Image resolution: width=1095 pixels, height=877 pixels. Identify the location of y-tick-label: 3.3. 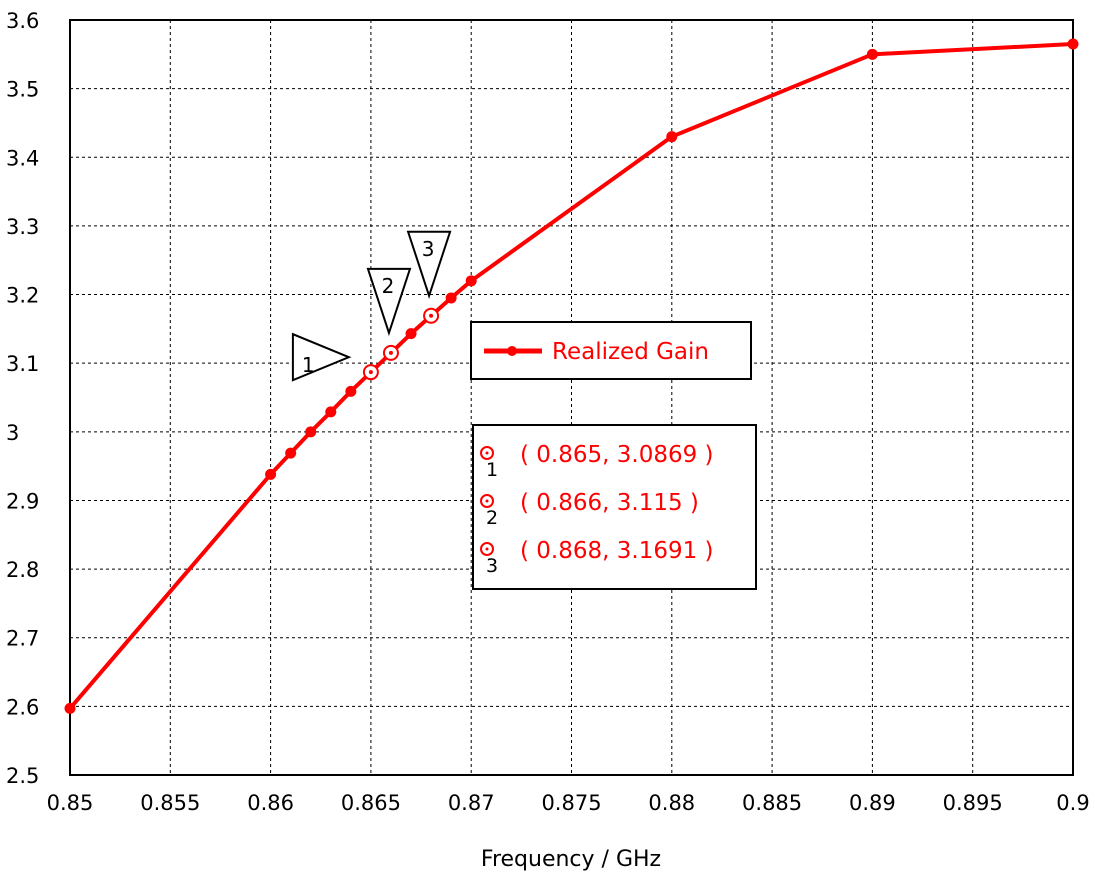
(22, 227).